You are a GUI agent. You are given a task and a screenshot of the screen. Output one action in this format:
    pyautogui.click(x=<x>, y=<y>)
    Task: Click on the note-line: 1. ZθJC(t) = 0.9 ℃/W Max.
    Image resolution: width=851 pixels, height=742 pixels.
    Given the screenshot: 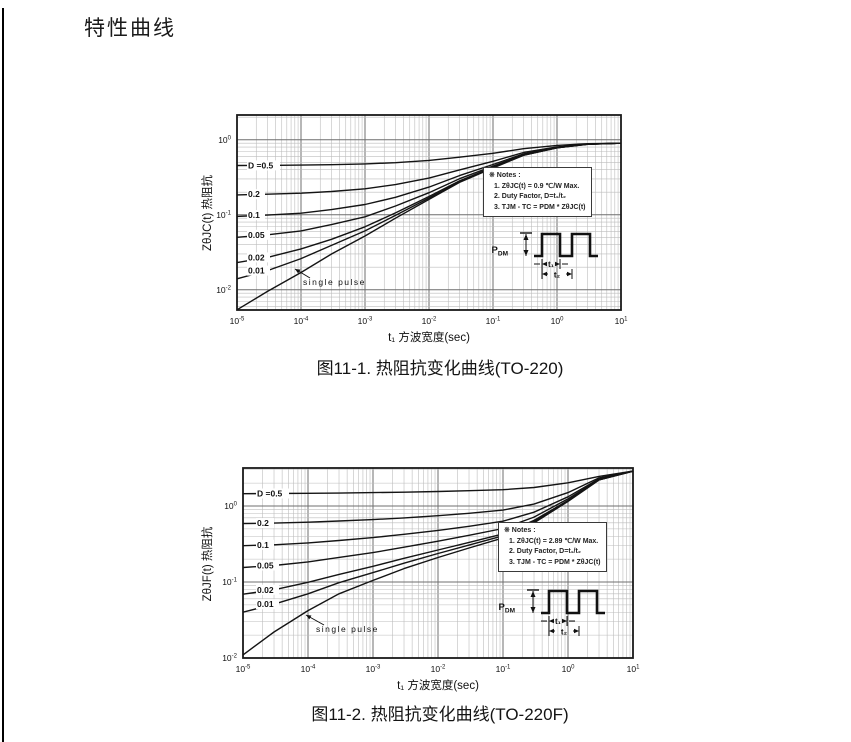 What is the action you would take?
    pyautogui.click(x=537, y=186)
    